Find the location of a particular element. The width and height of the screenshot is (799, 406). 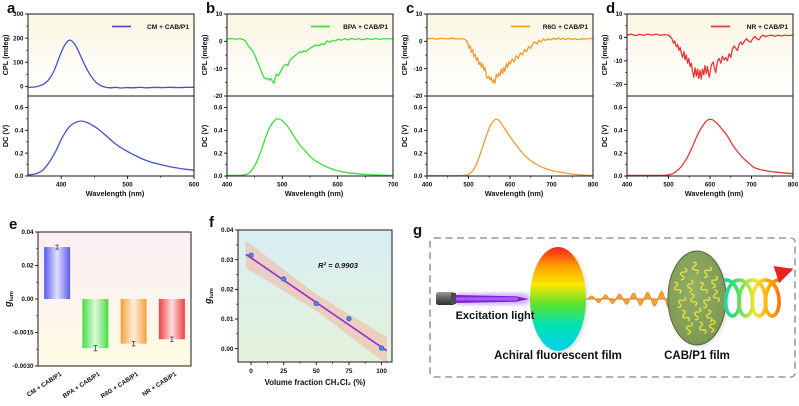

legend-text: BPA + CAB/P1 is located at coordinates (365, 27).